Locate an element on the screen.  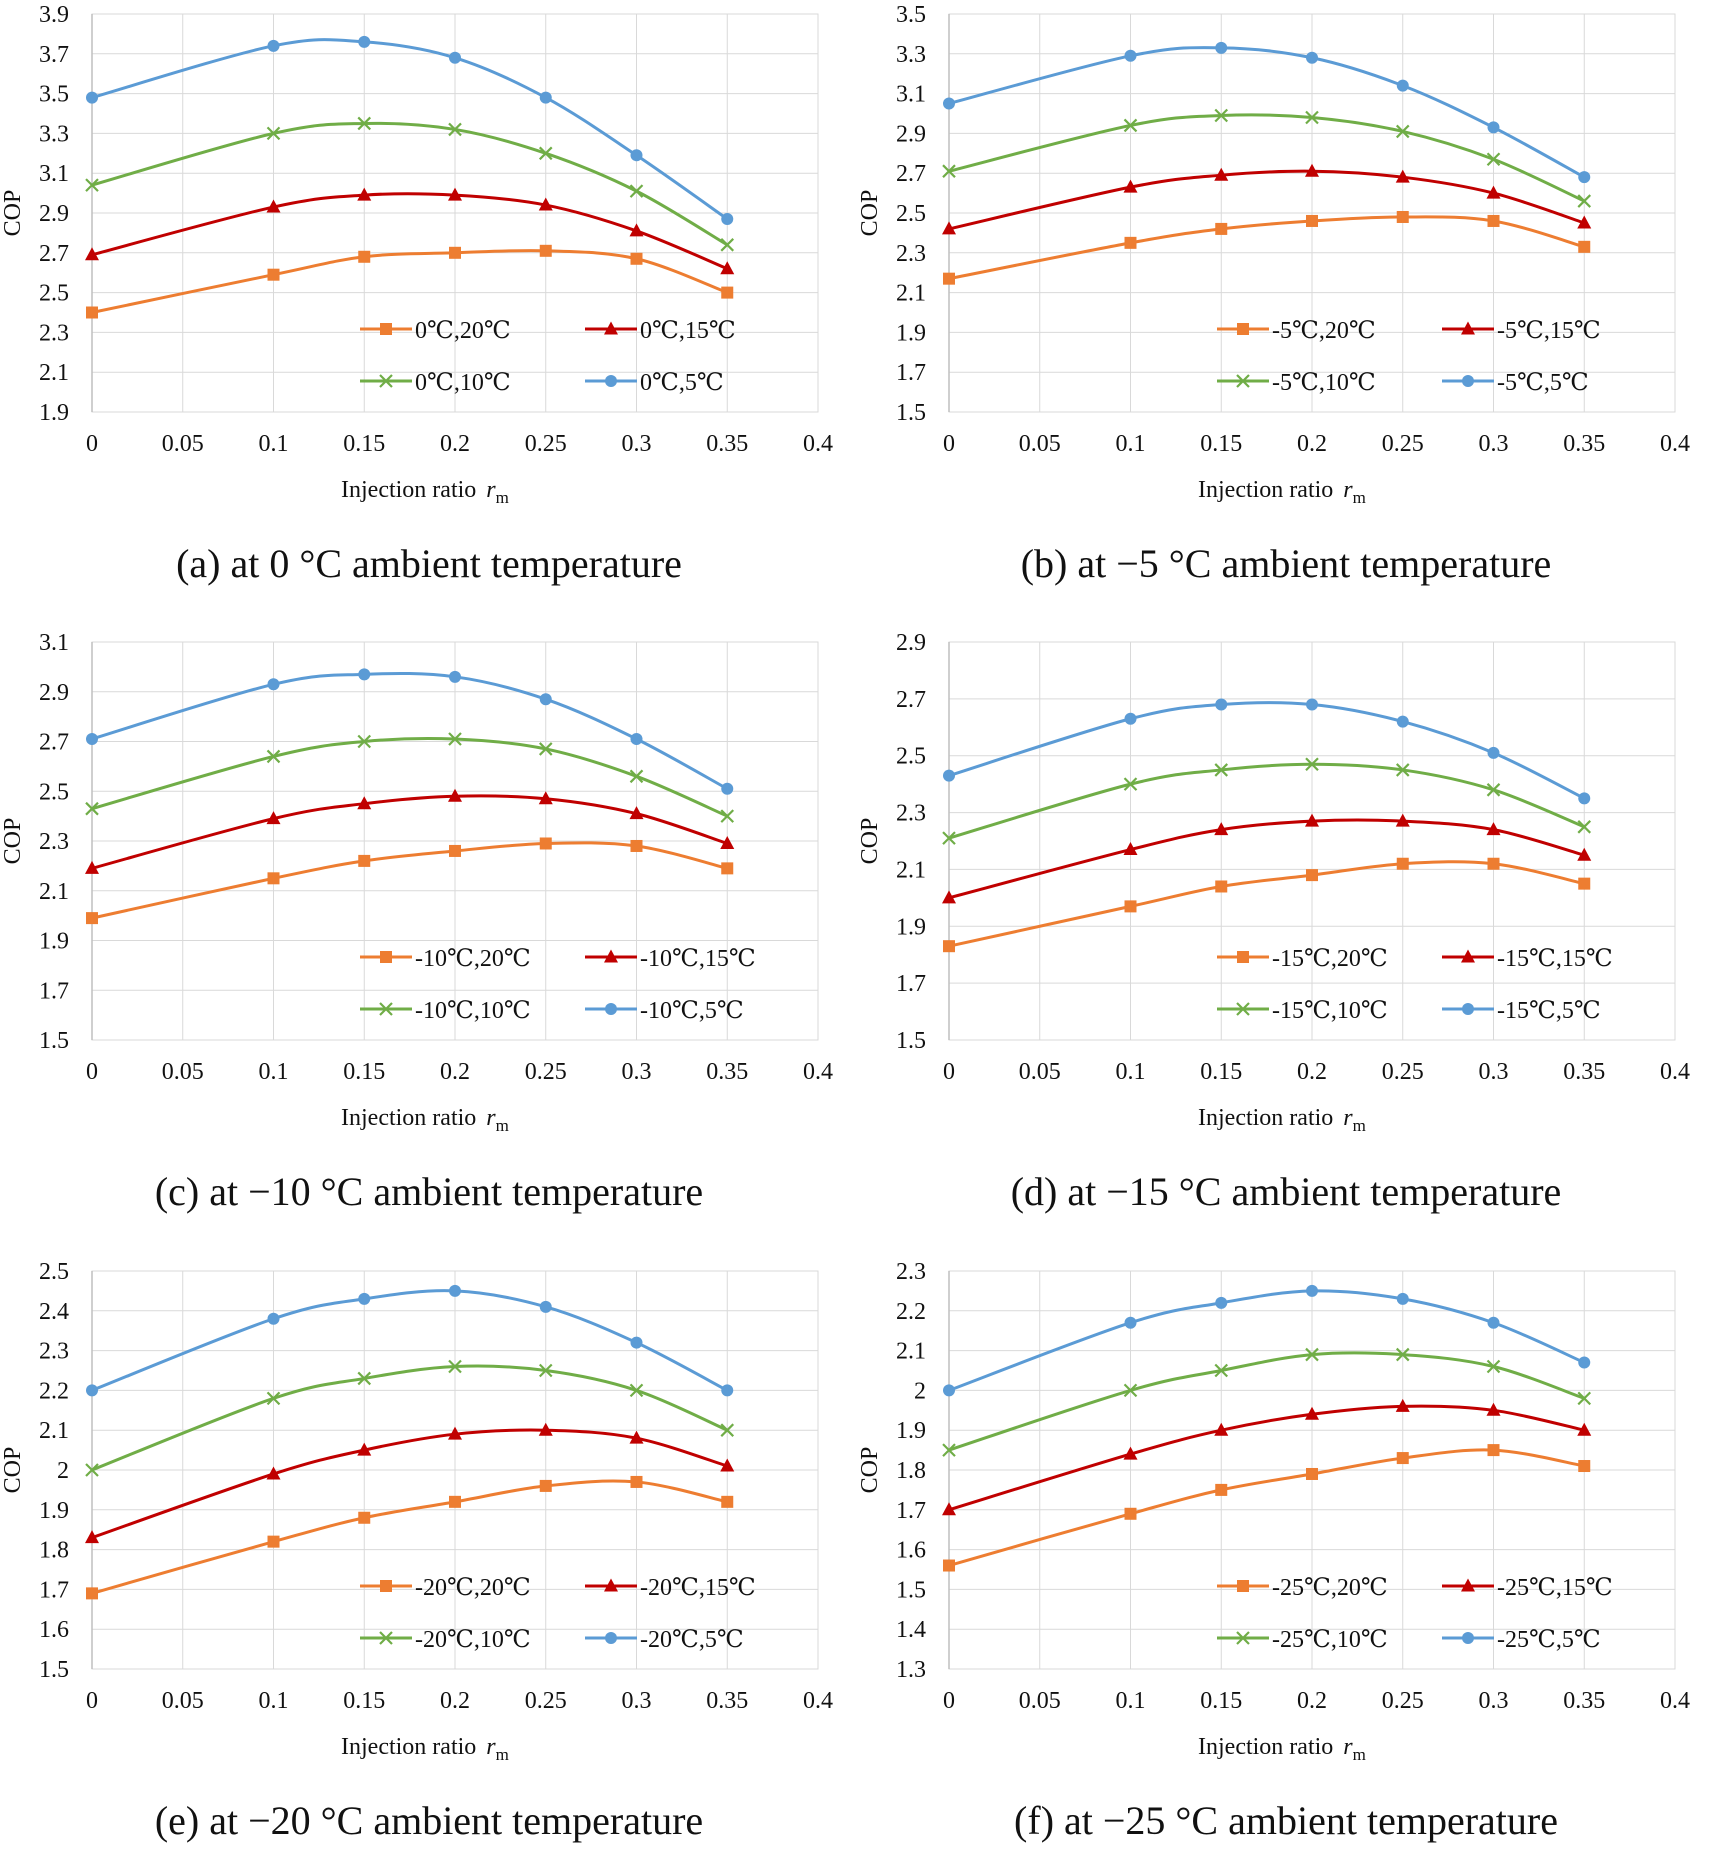
legend-d: -15℃,20℃ -15℃,15℃ -15℃,10℃ -15℃,5℃ is located at coordinates (1415, 985).